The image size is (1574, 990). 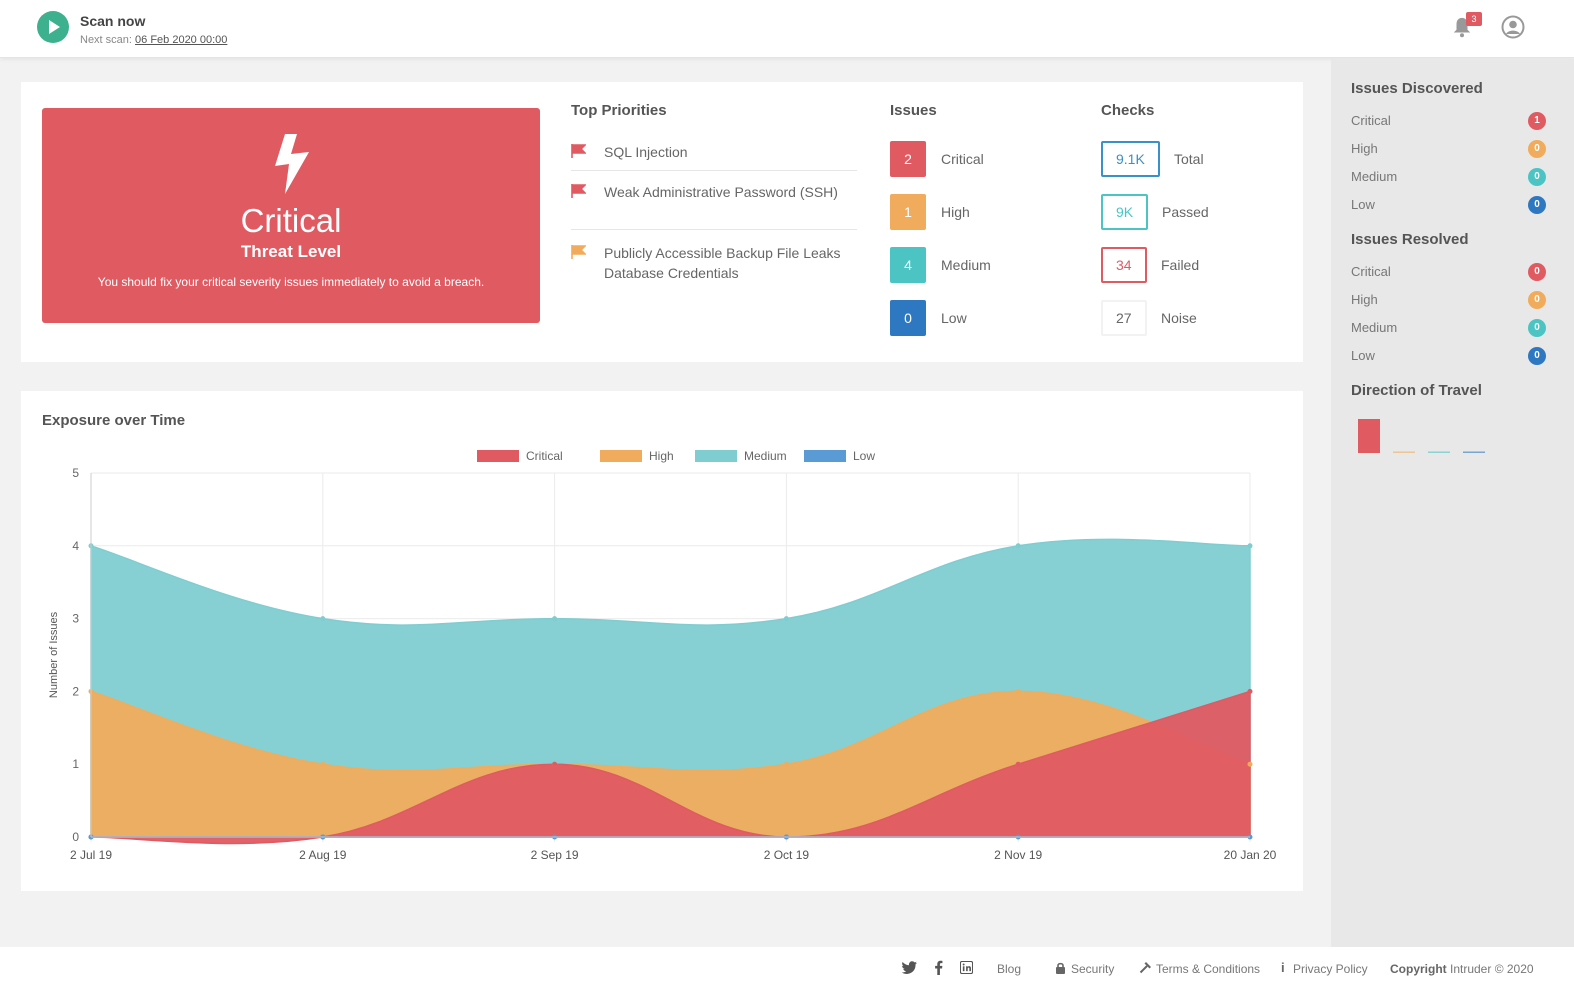 What do you see at coordinates (291, 251) in the screenshot?
I see `threat-level-label: Threat Level` at bounding box center [291, 251].